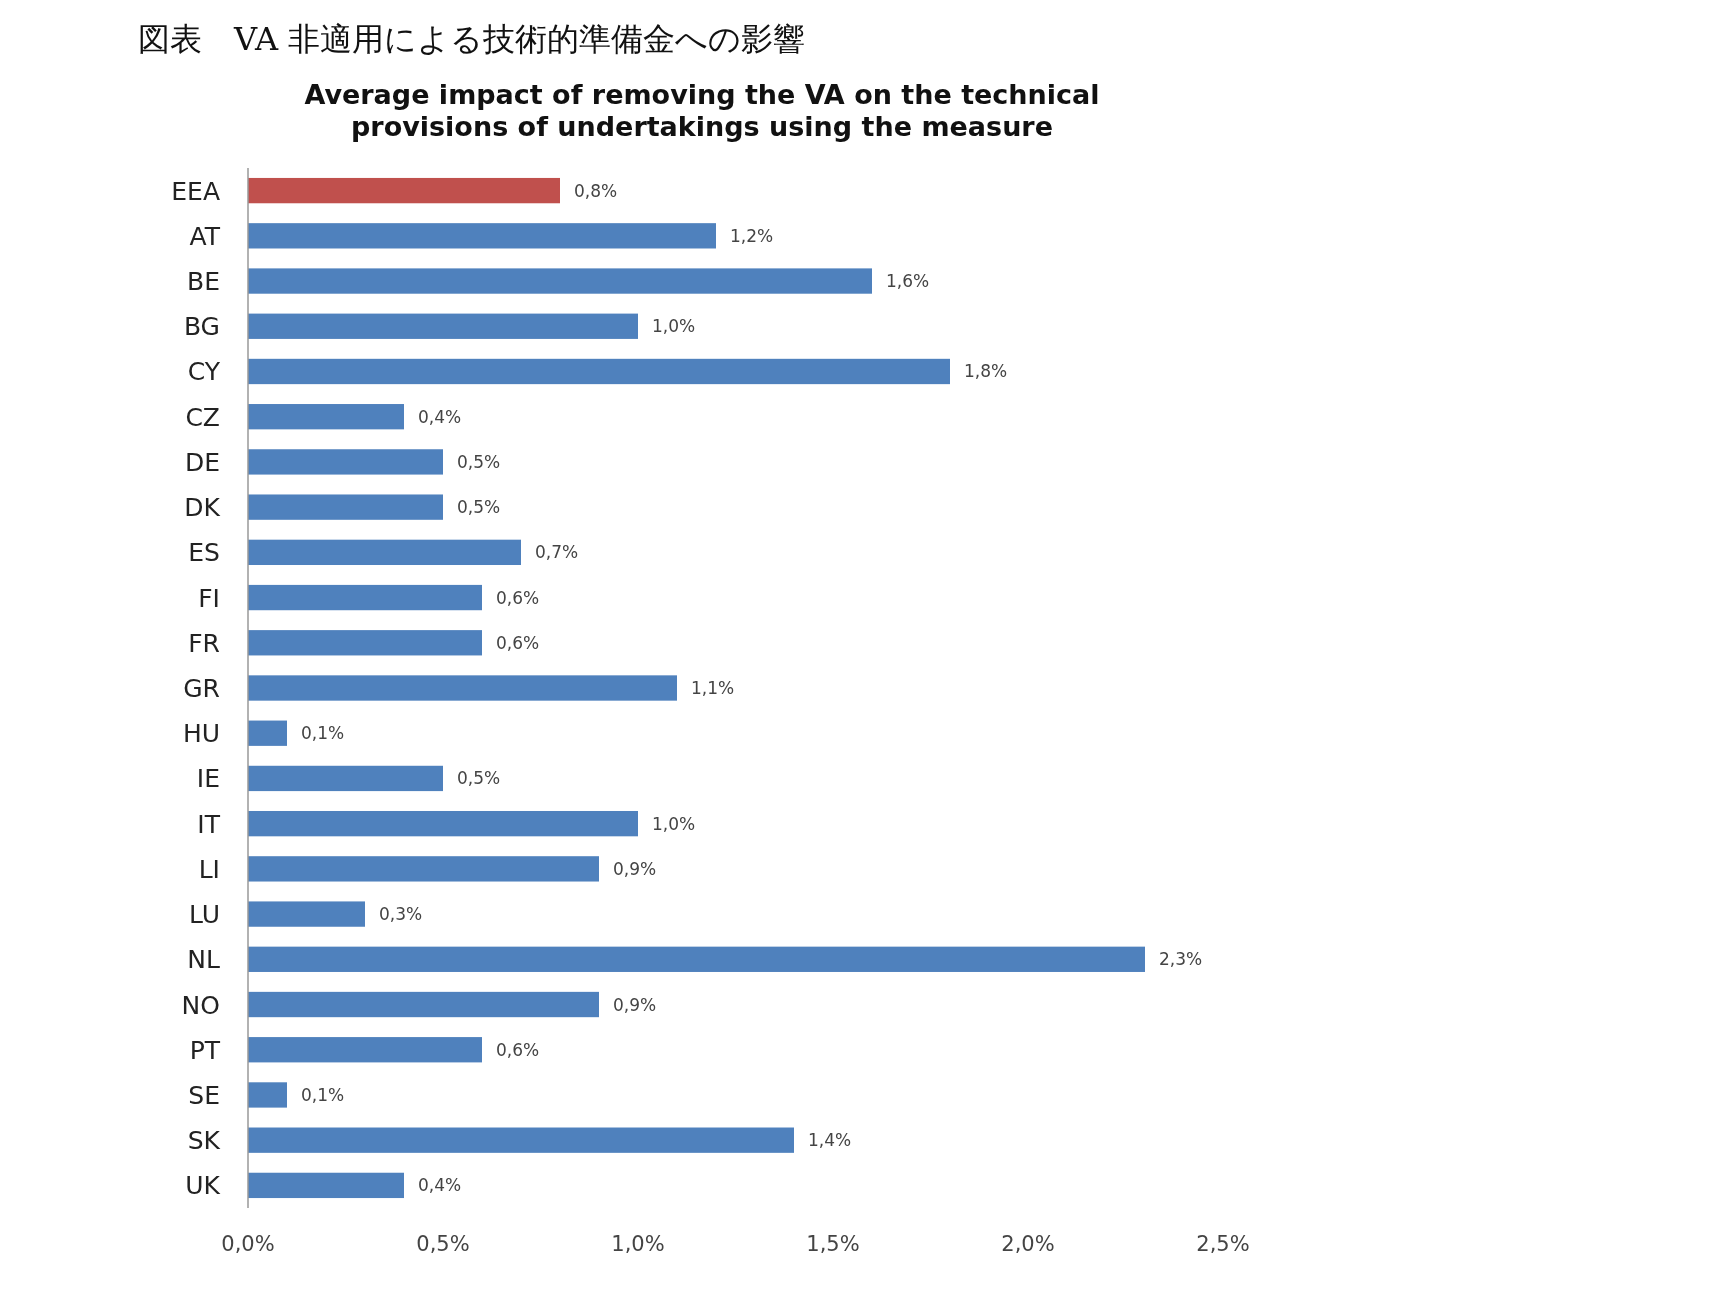 This screenshot has height=1305, width=1728. Describe the element at coordinates (202, 508) in the screenshot. I see `category-label: DK` at that location.